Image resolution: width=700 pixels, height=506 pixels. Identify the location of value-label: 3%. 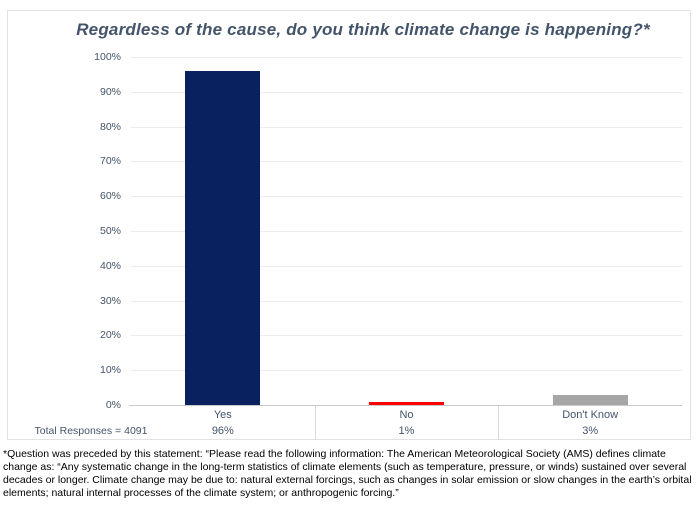
(590, 431).